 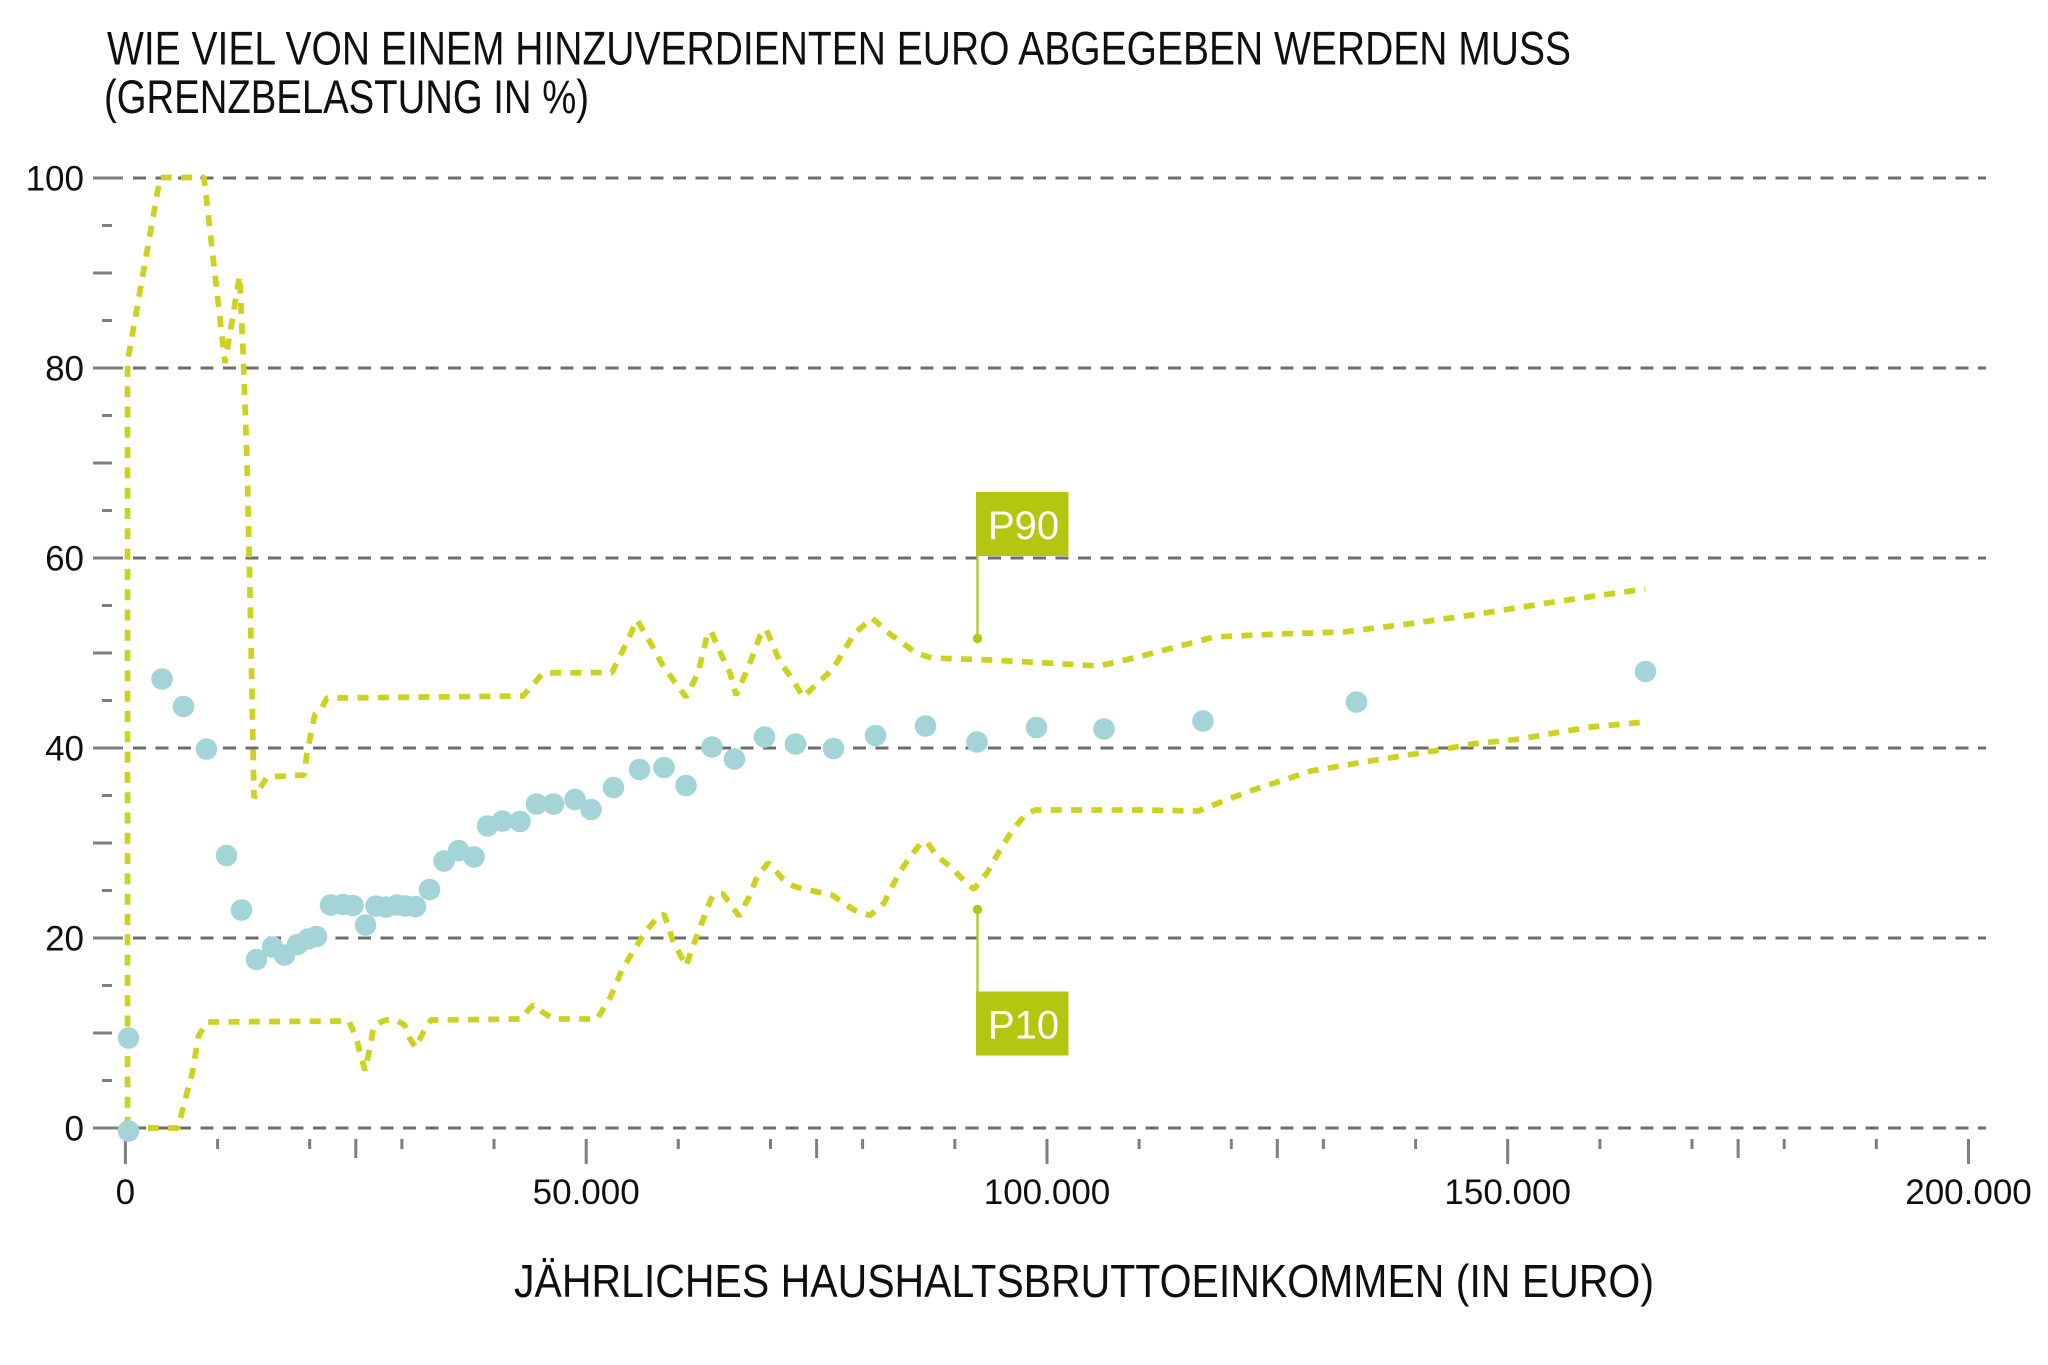 I want to click on svg-text: P10, so click(x=1023, y=1026).